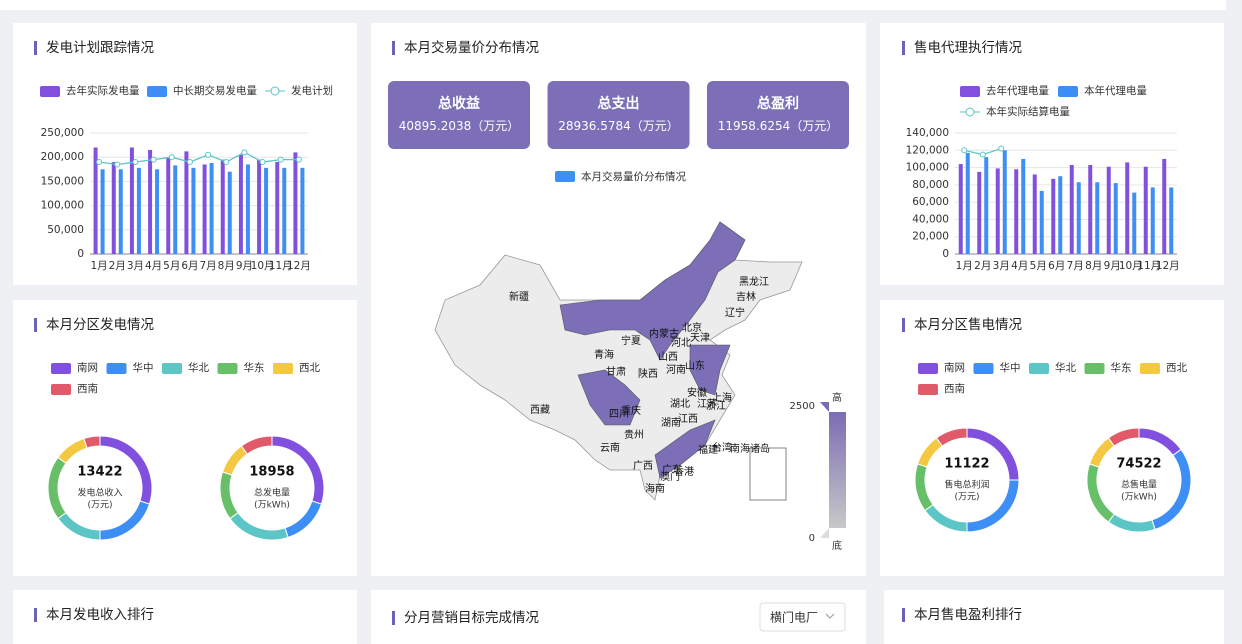 This screenshot has height=644, width=1242. Describe the element at coordinates (970, 112) in the screenshot. I see `legend-marker` at that location.